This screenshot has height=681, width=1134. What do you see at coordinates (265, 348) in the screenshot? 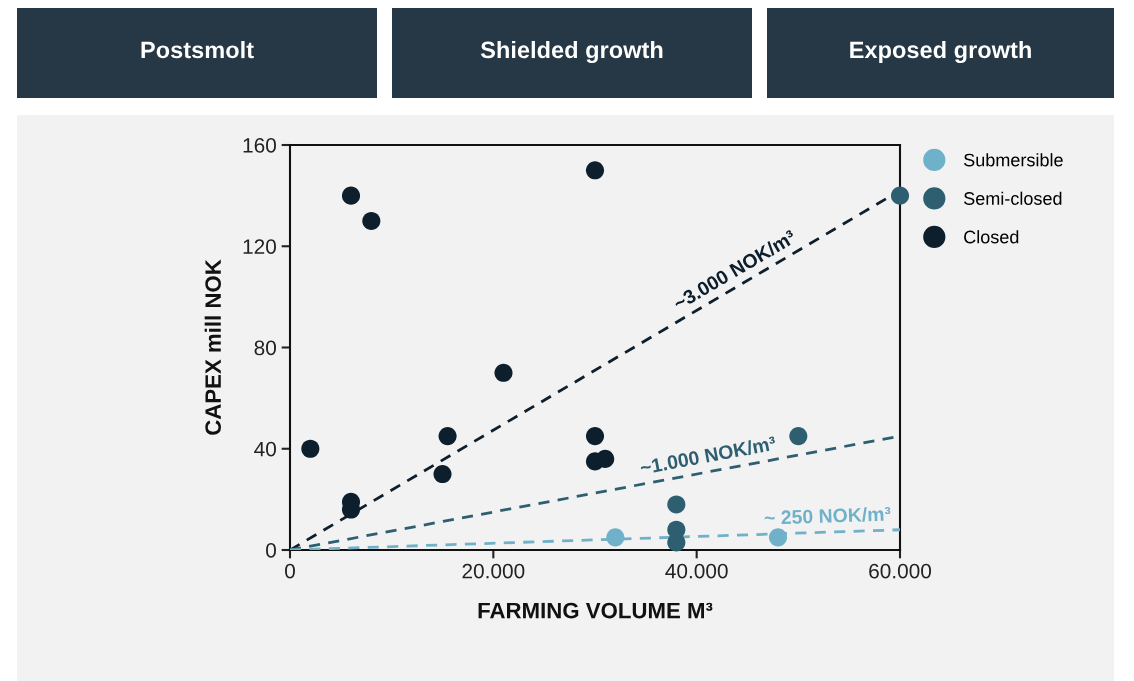
I see `y-tick-label: 80` at bounding box center [265, 348].